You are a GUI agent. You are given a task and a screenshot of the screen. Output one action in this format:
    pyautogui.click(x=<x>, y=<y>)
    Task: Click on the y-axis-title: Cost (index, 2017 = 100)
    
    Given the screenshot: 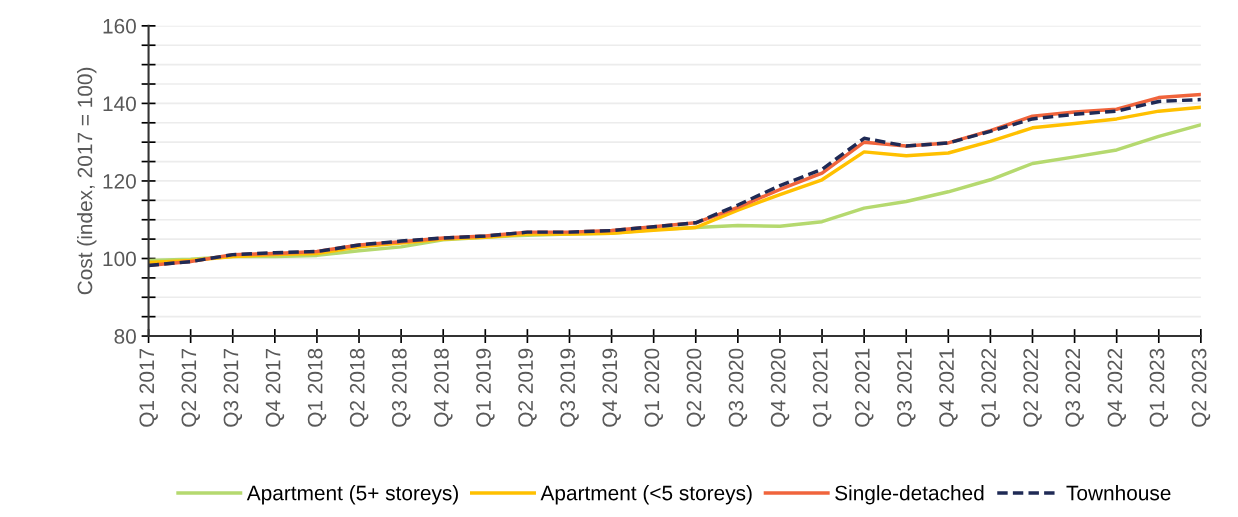 What is the action you would take?
    pyautogui.click(x=87, y=181)
    